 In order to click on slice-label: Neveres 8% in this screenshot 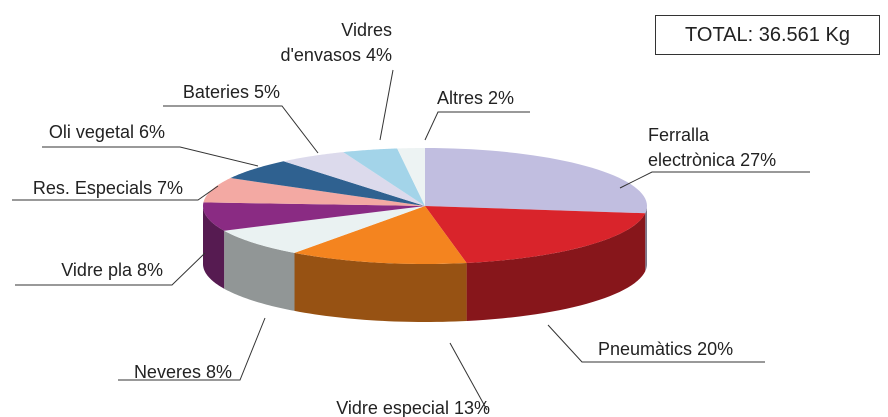, I will do `click(183, 372)`.